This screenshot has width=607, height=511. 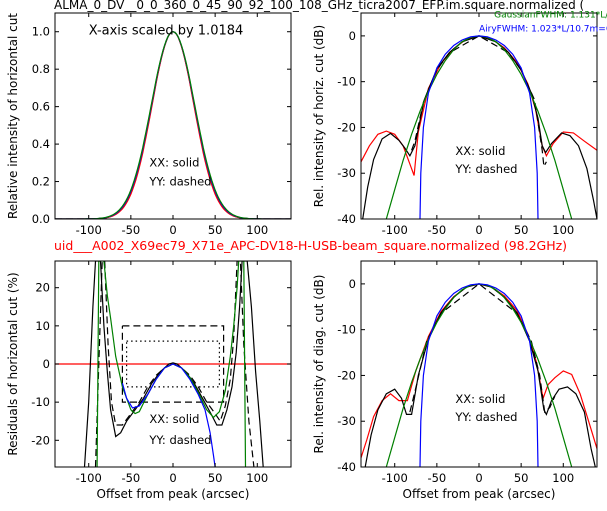 I want to click on y-tick-label: 10, so click(x=42, y=326).